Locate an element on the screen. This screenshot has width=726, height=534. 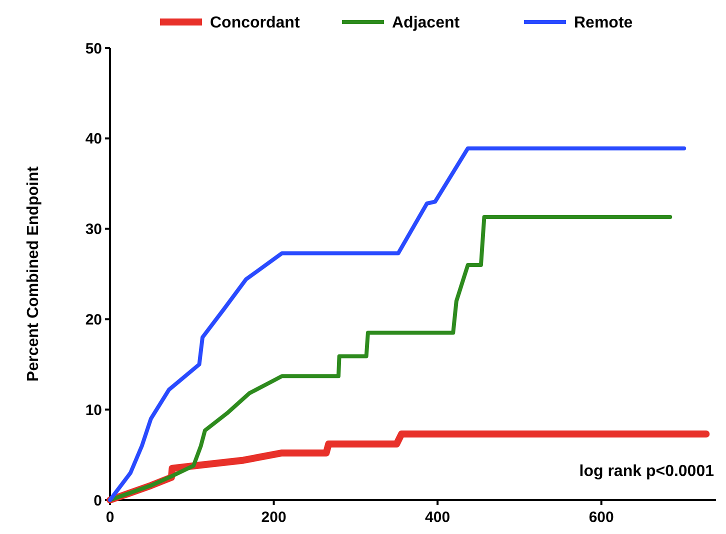
y-tick-label: 0 is located at coordinates (98, 501).